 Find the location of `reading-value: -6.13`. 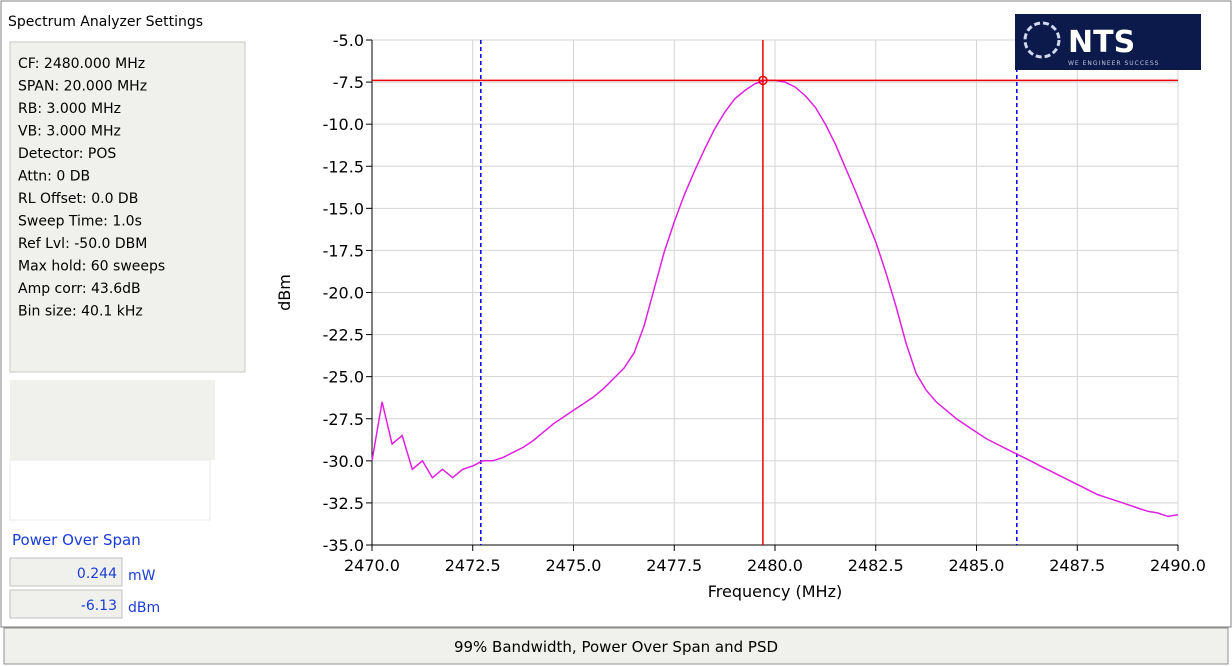

reading-value: -6.13 is located at coordinates (99, 606).